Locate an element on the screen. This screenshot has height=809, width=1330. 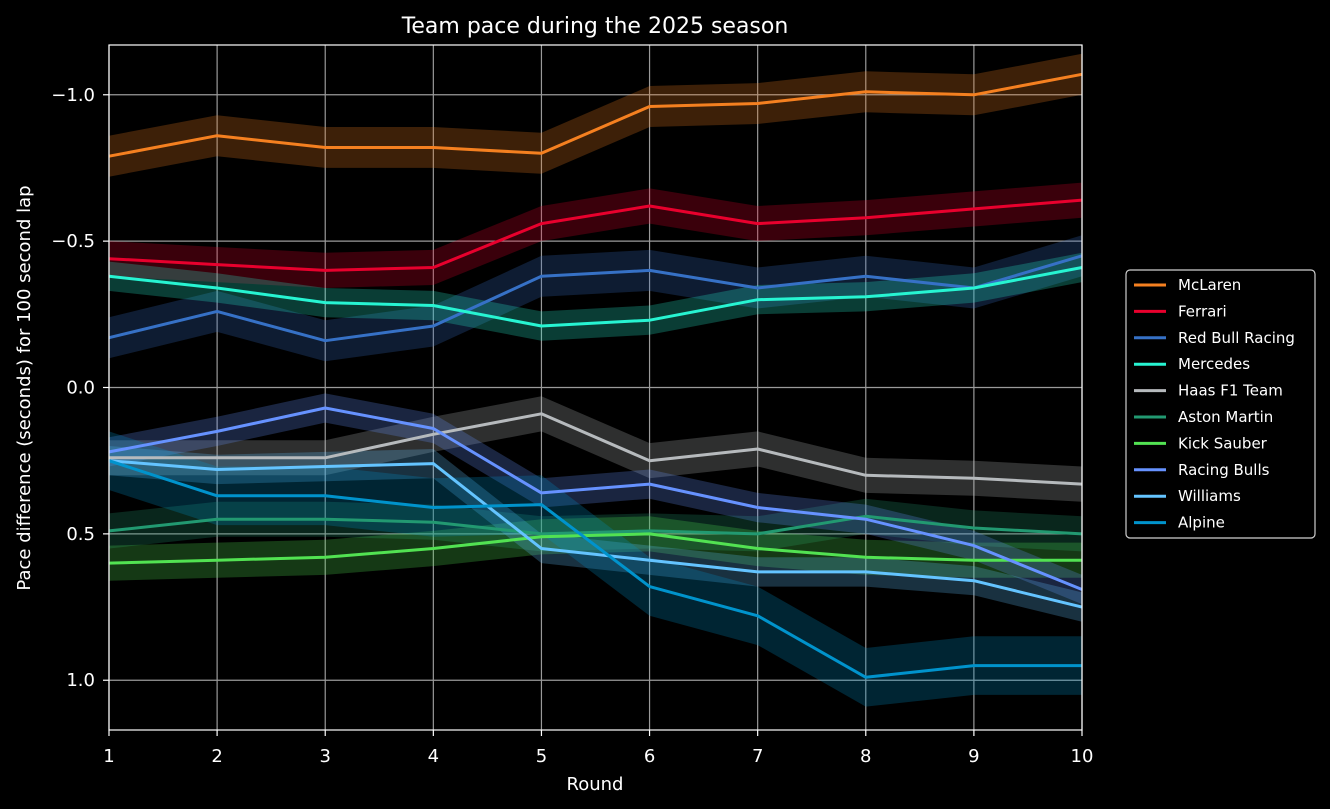
line-kick-sauber is located at coordinates (595, 548).